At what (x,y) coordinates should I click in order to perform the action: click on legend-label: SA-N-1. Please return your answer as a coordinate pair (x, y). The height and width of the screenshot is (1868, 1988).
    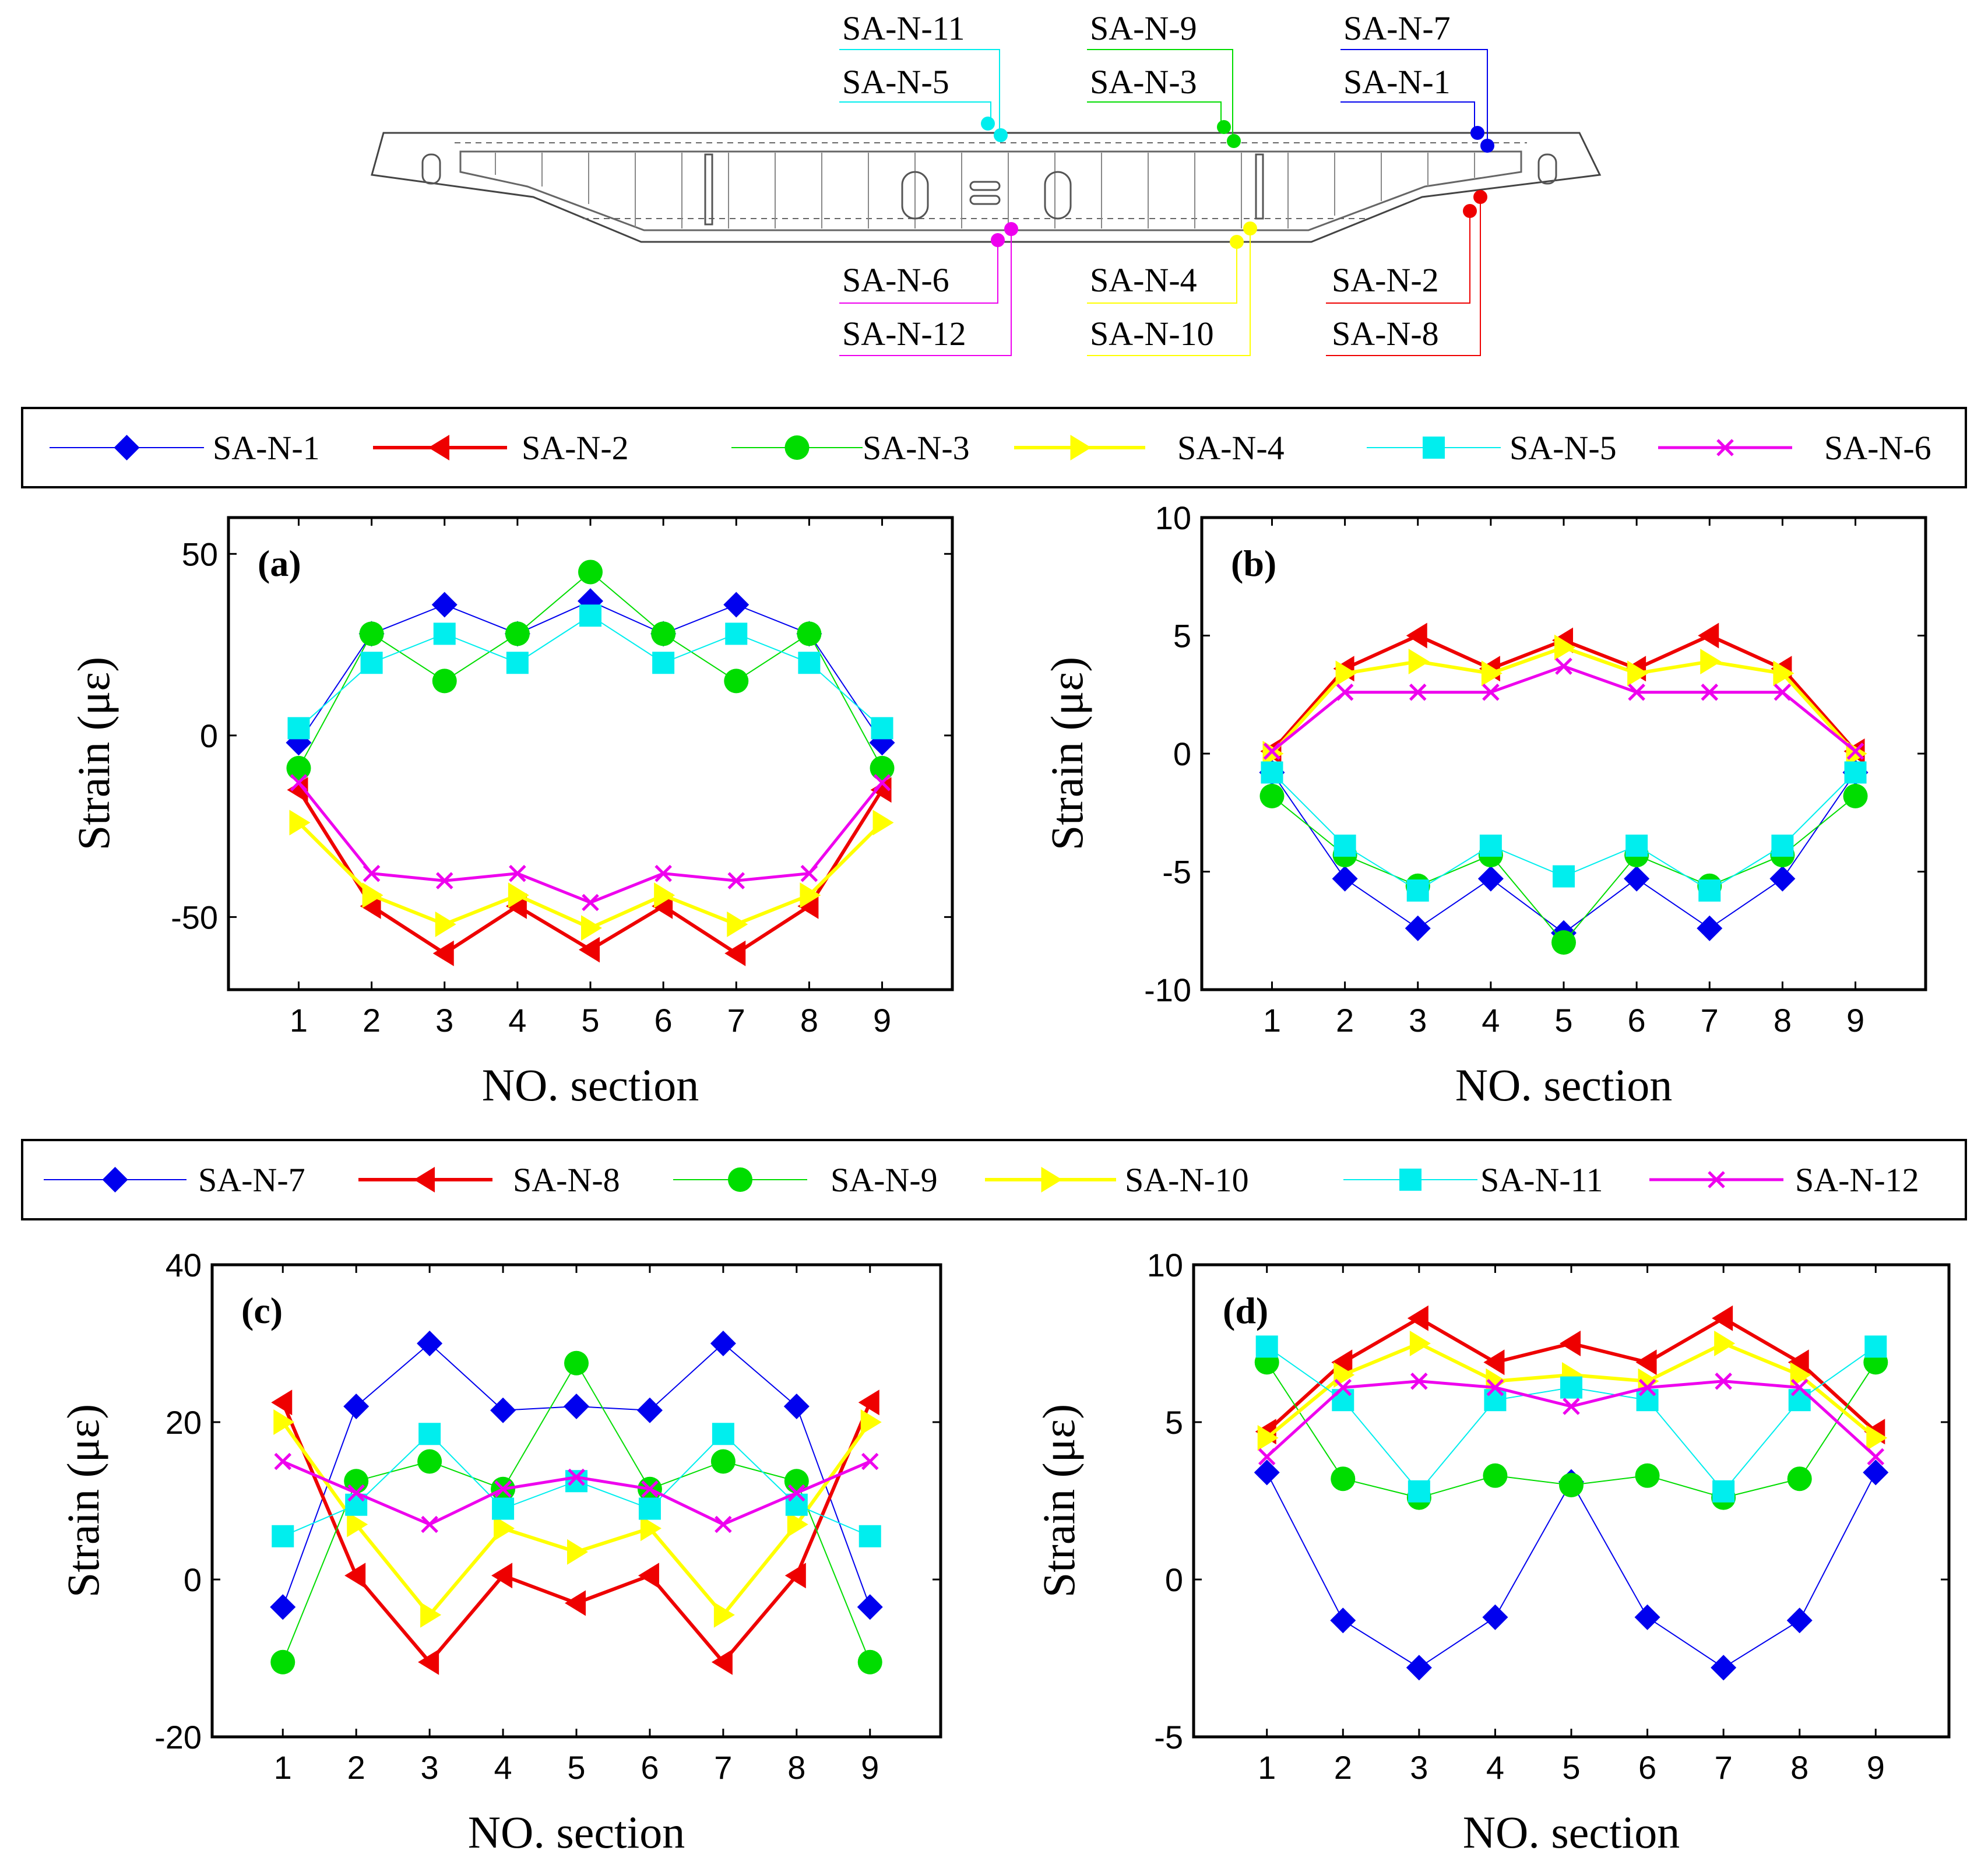
    Looking at the image, I should click on (266, 448).